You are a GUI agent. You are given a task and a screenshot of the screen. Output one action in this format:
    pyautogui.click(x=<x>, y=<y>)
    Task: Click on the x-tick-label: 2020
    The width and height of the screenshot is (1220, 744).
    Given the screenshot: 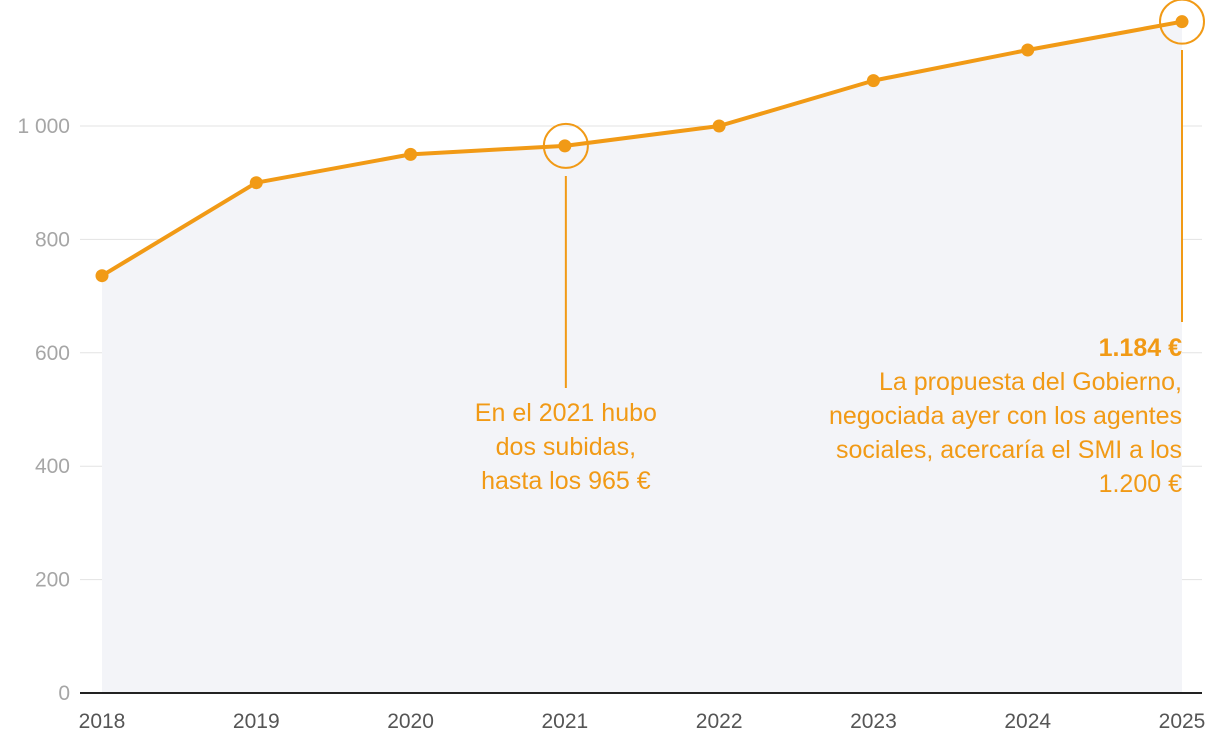 What is the action you would take?
    pyautogui.click(x=410, y=721)
    